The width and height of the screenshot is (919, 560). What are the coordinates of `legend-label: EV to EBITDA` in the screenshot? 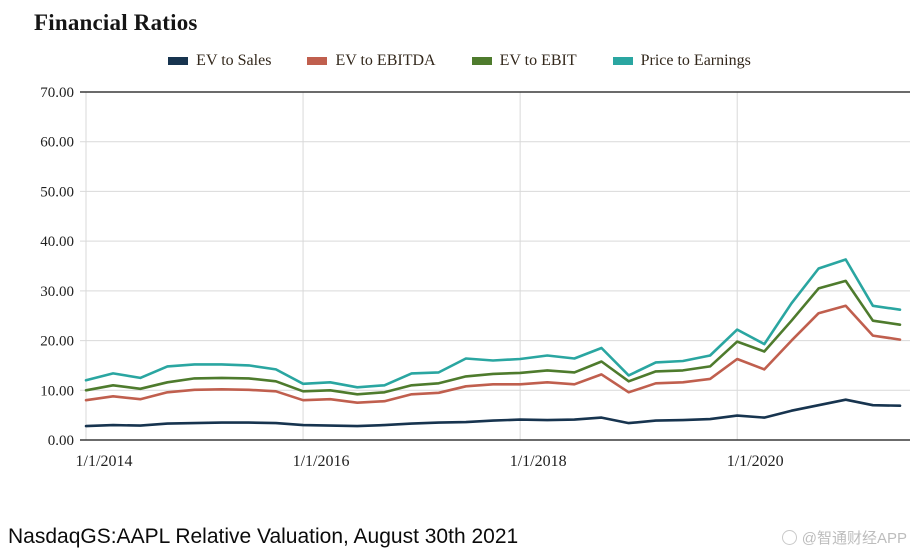 It's located at (385, 60).